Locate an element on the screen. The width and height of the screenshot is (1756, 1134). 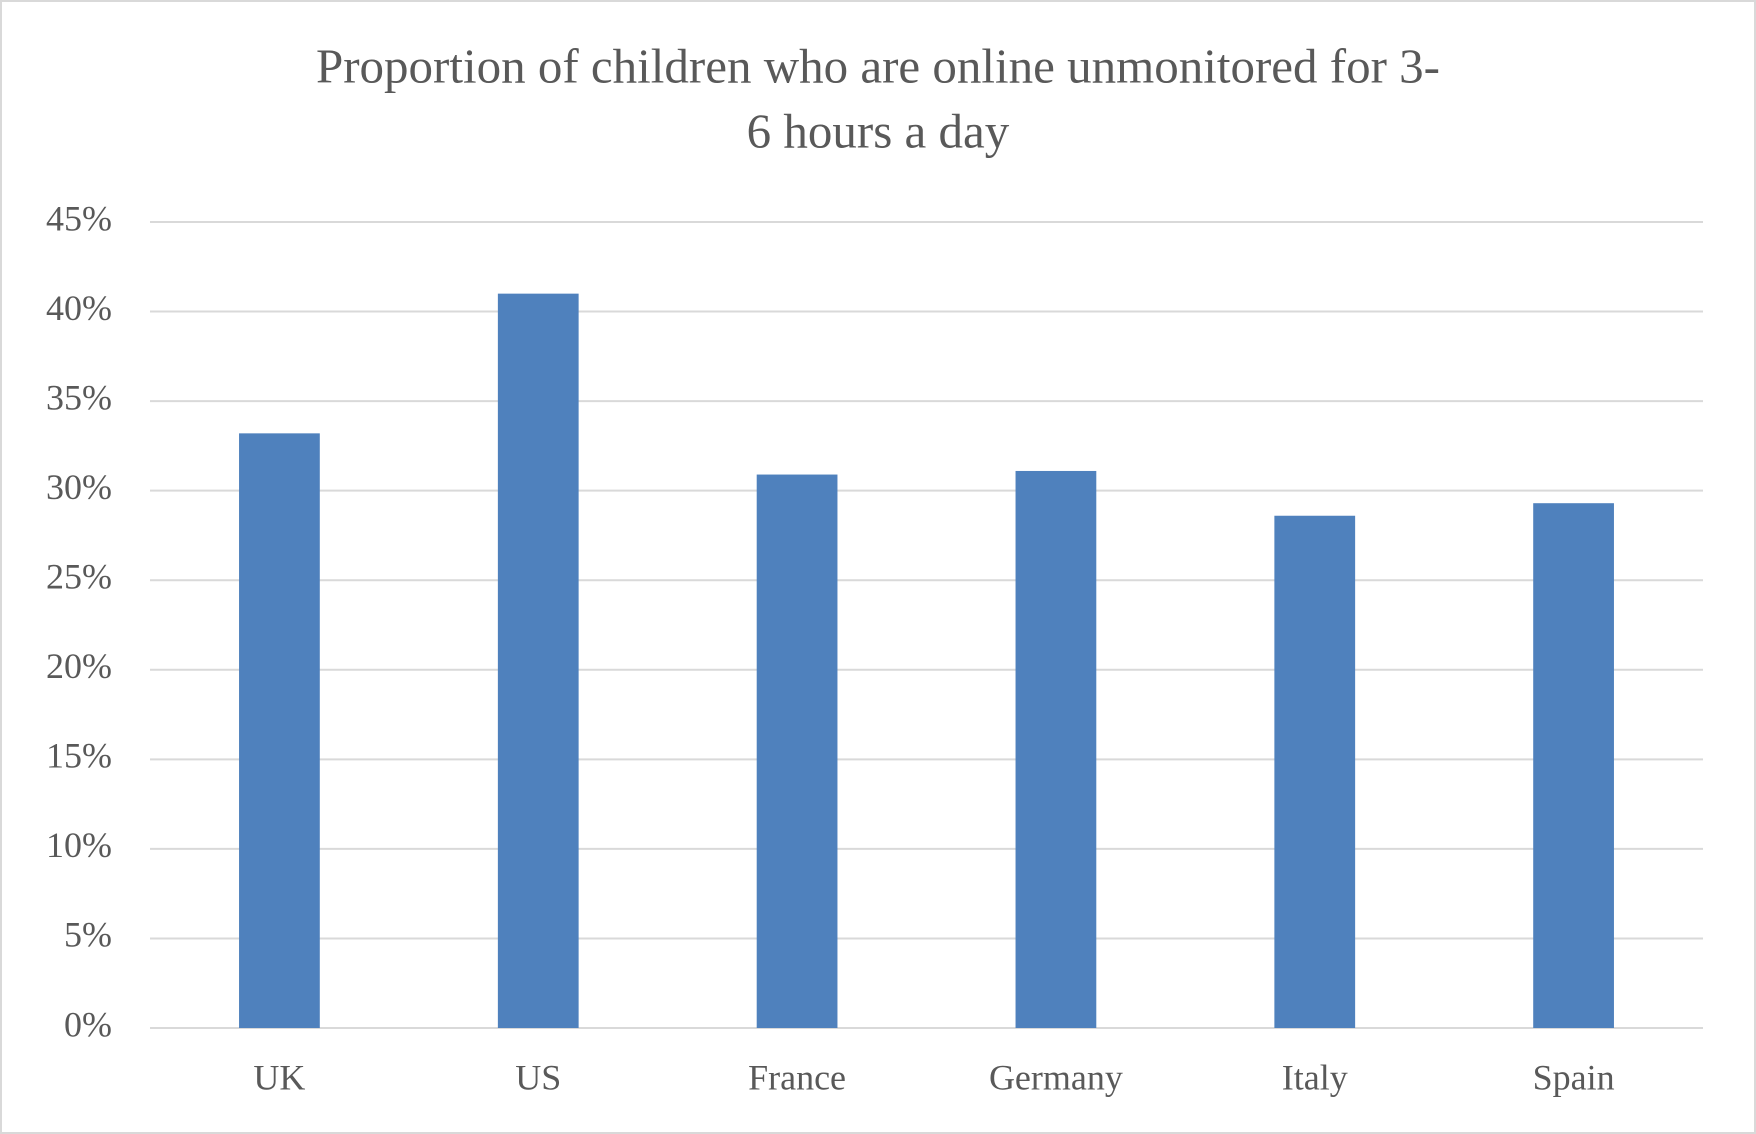
y-tick-label: 10% is located at coordinates (79, 845).